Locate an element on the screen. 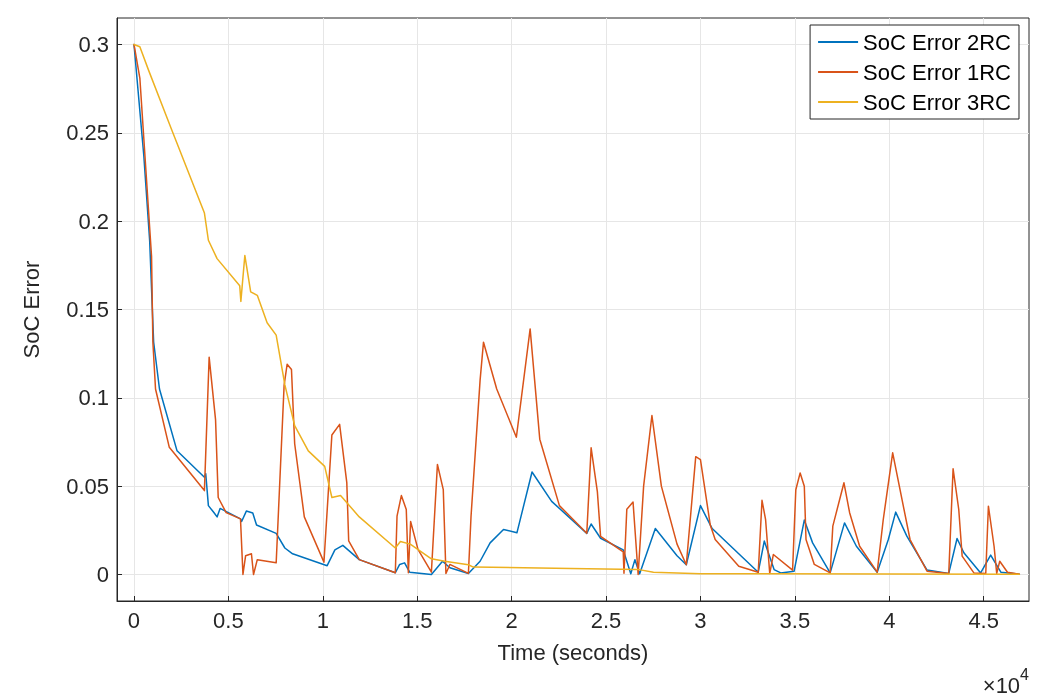 This screenshot has height=700, width=1037. x-tick-label: 1 is located at coordinates (322, 620).